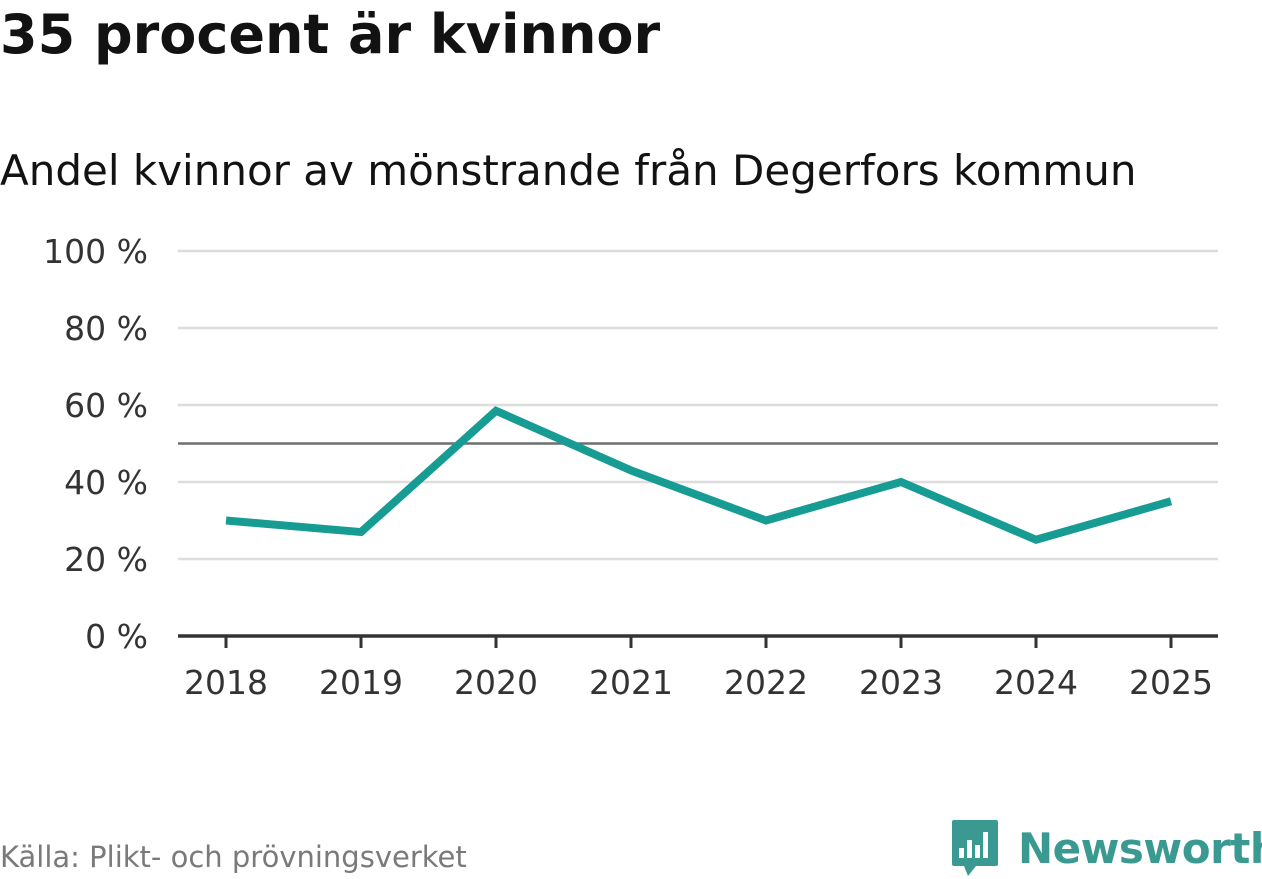  What do you see at coordinates (1171, 682) in the screenshot?
I see `x-tick-label: 2025` at bounding box center [1171, 682].